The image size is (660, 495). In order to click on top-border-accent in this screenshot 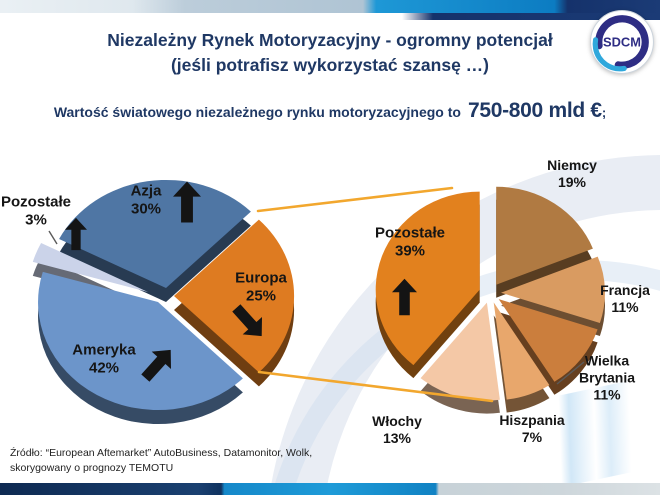, I will do `click(531, 16)`.